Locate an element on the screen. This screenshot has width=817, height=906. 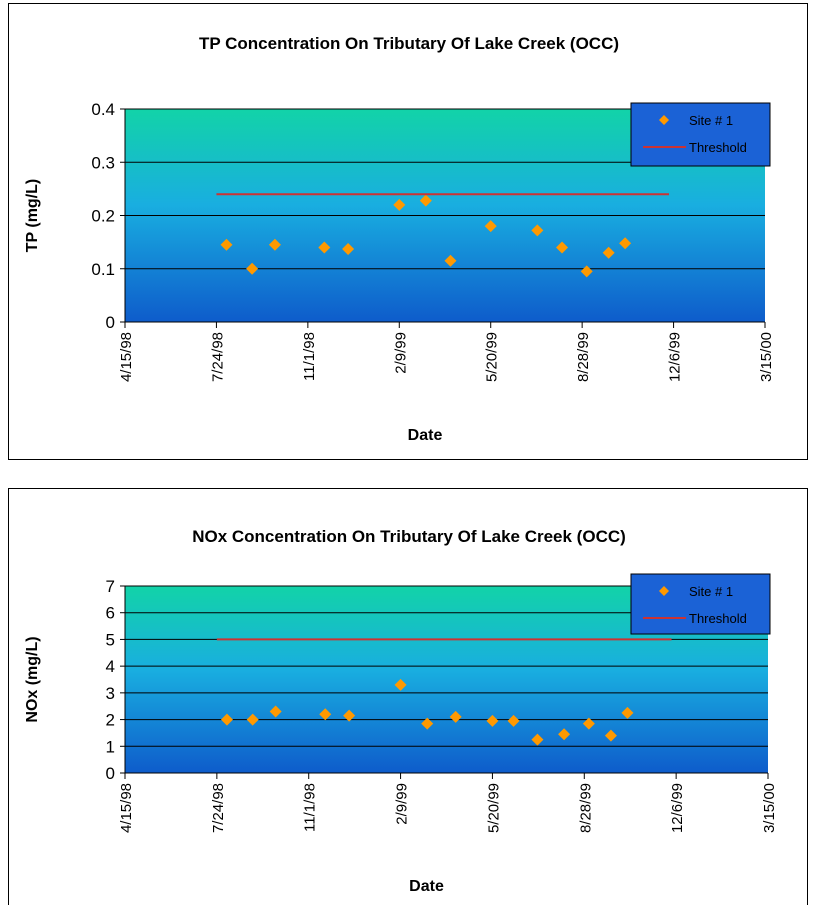
y-tick-label: 0.3 is located at coordinates (103, 162).